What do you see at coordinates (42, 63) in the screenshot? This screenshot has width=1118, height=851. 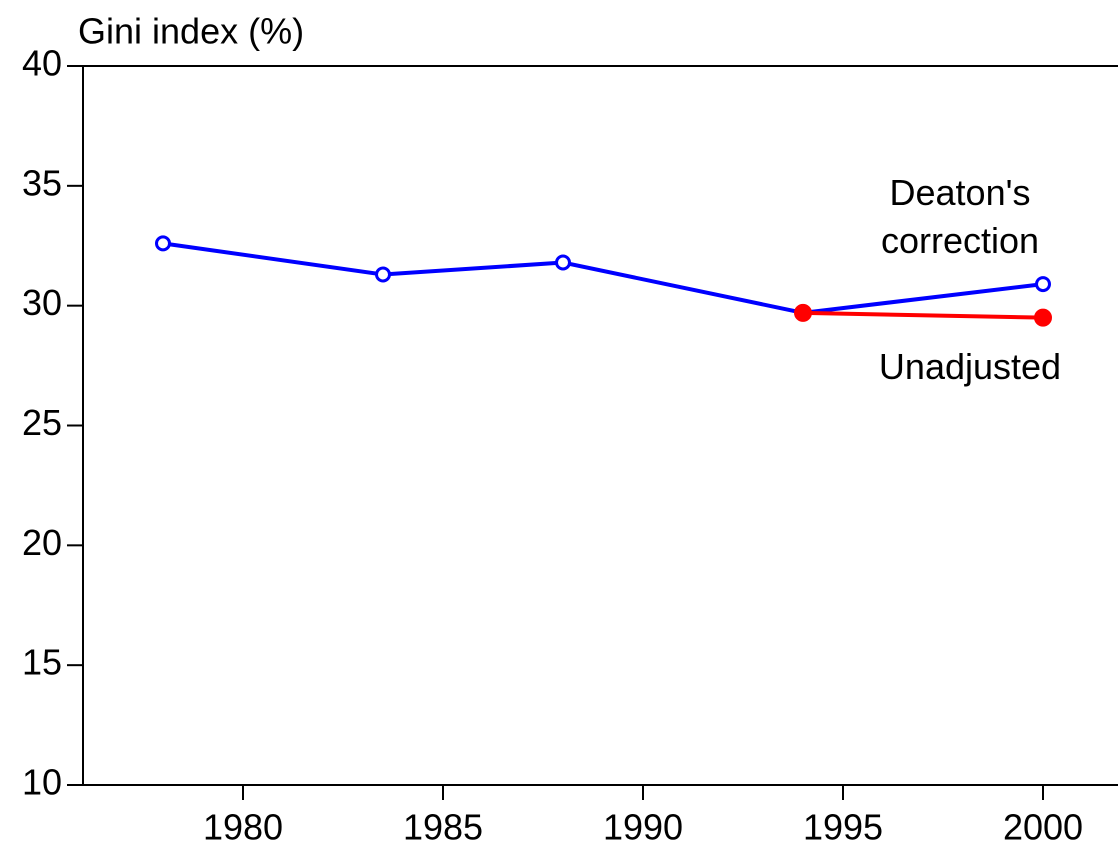 I see `y-tick-label: 40` at bounding box center [42, 63].